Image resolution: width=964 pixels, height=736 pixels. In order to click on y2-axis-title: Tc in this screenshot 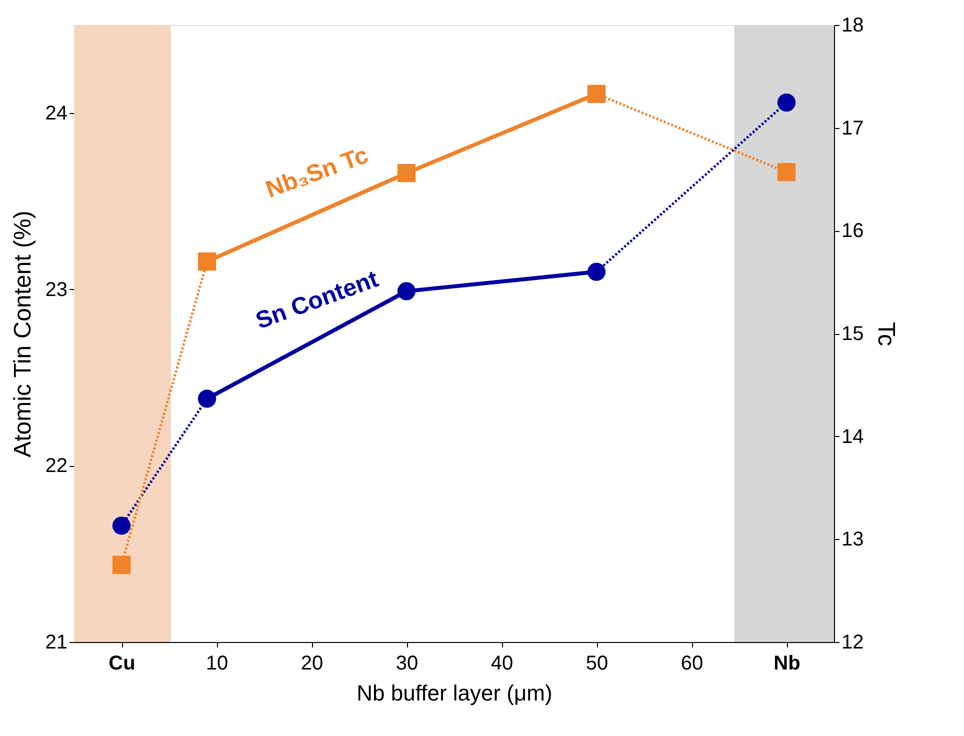, I will do `click(886, 334)`.